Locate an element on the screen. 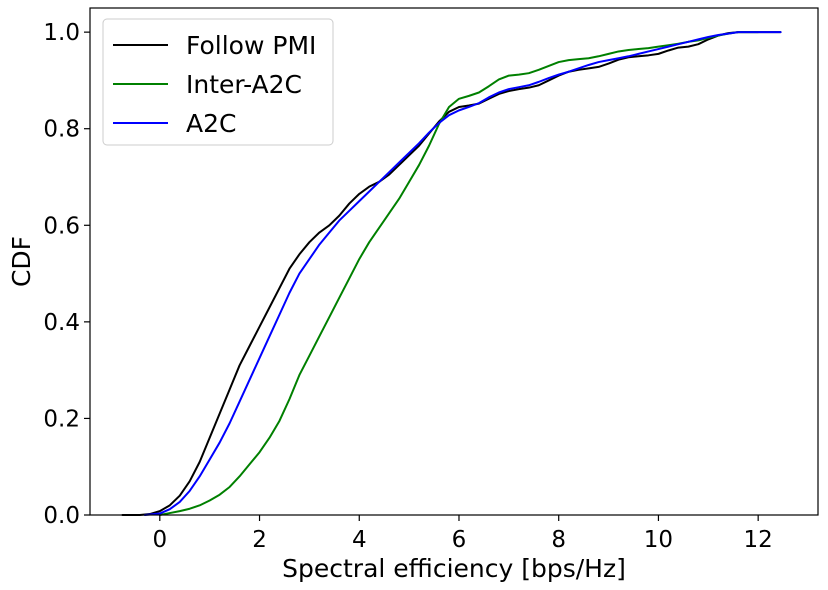 The height and width of the screenshot is (590, 828). x-tick-label: 6 is located at coordinates (459, 540).